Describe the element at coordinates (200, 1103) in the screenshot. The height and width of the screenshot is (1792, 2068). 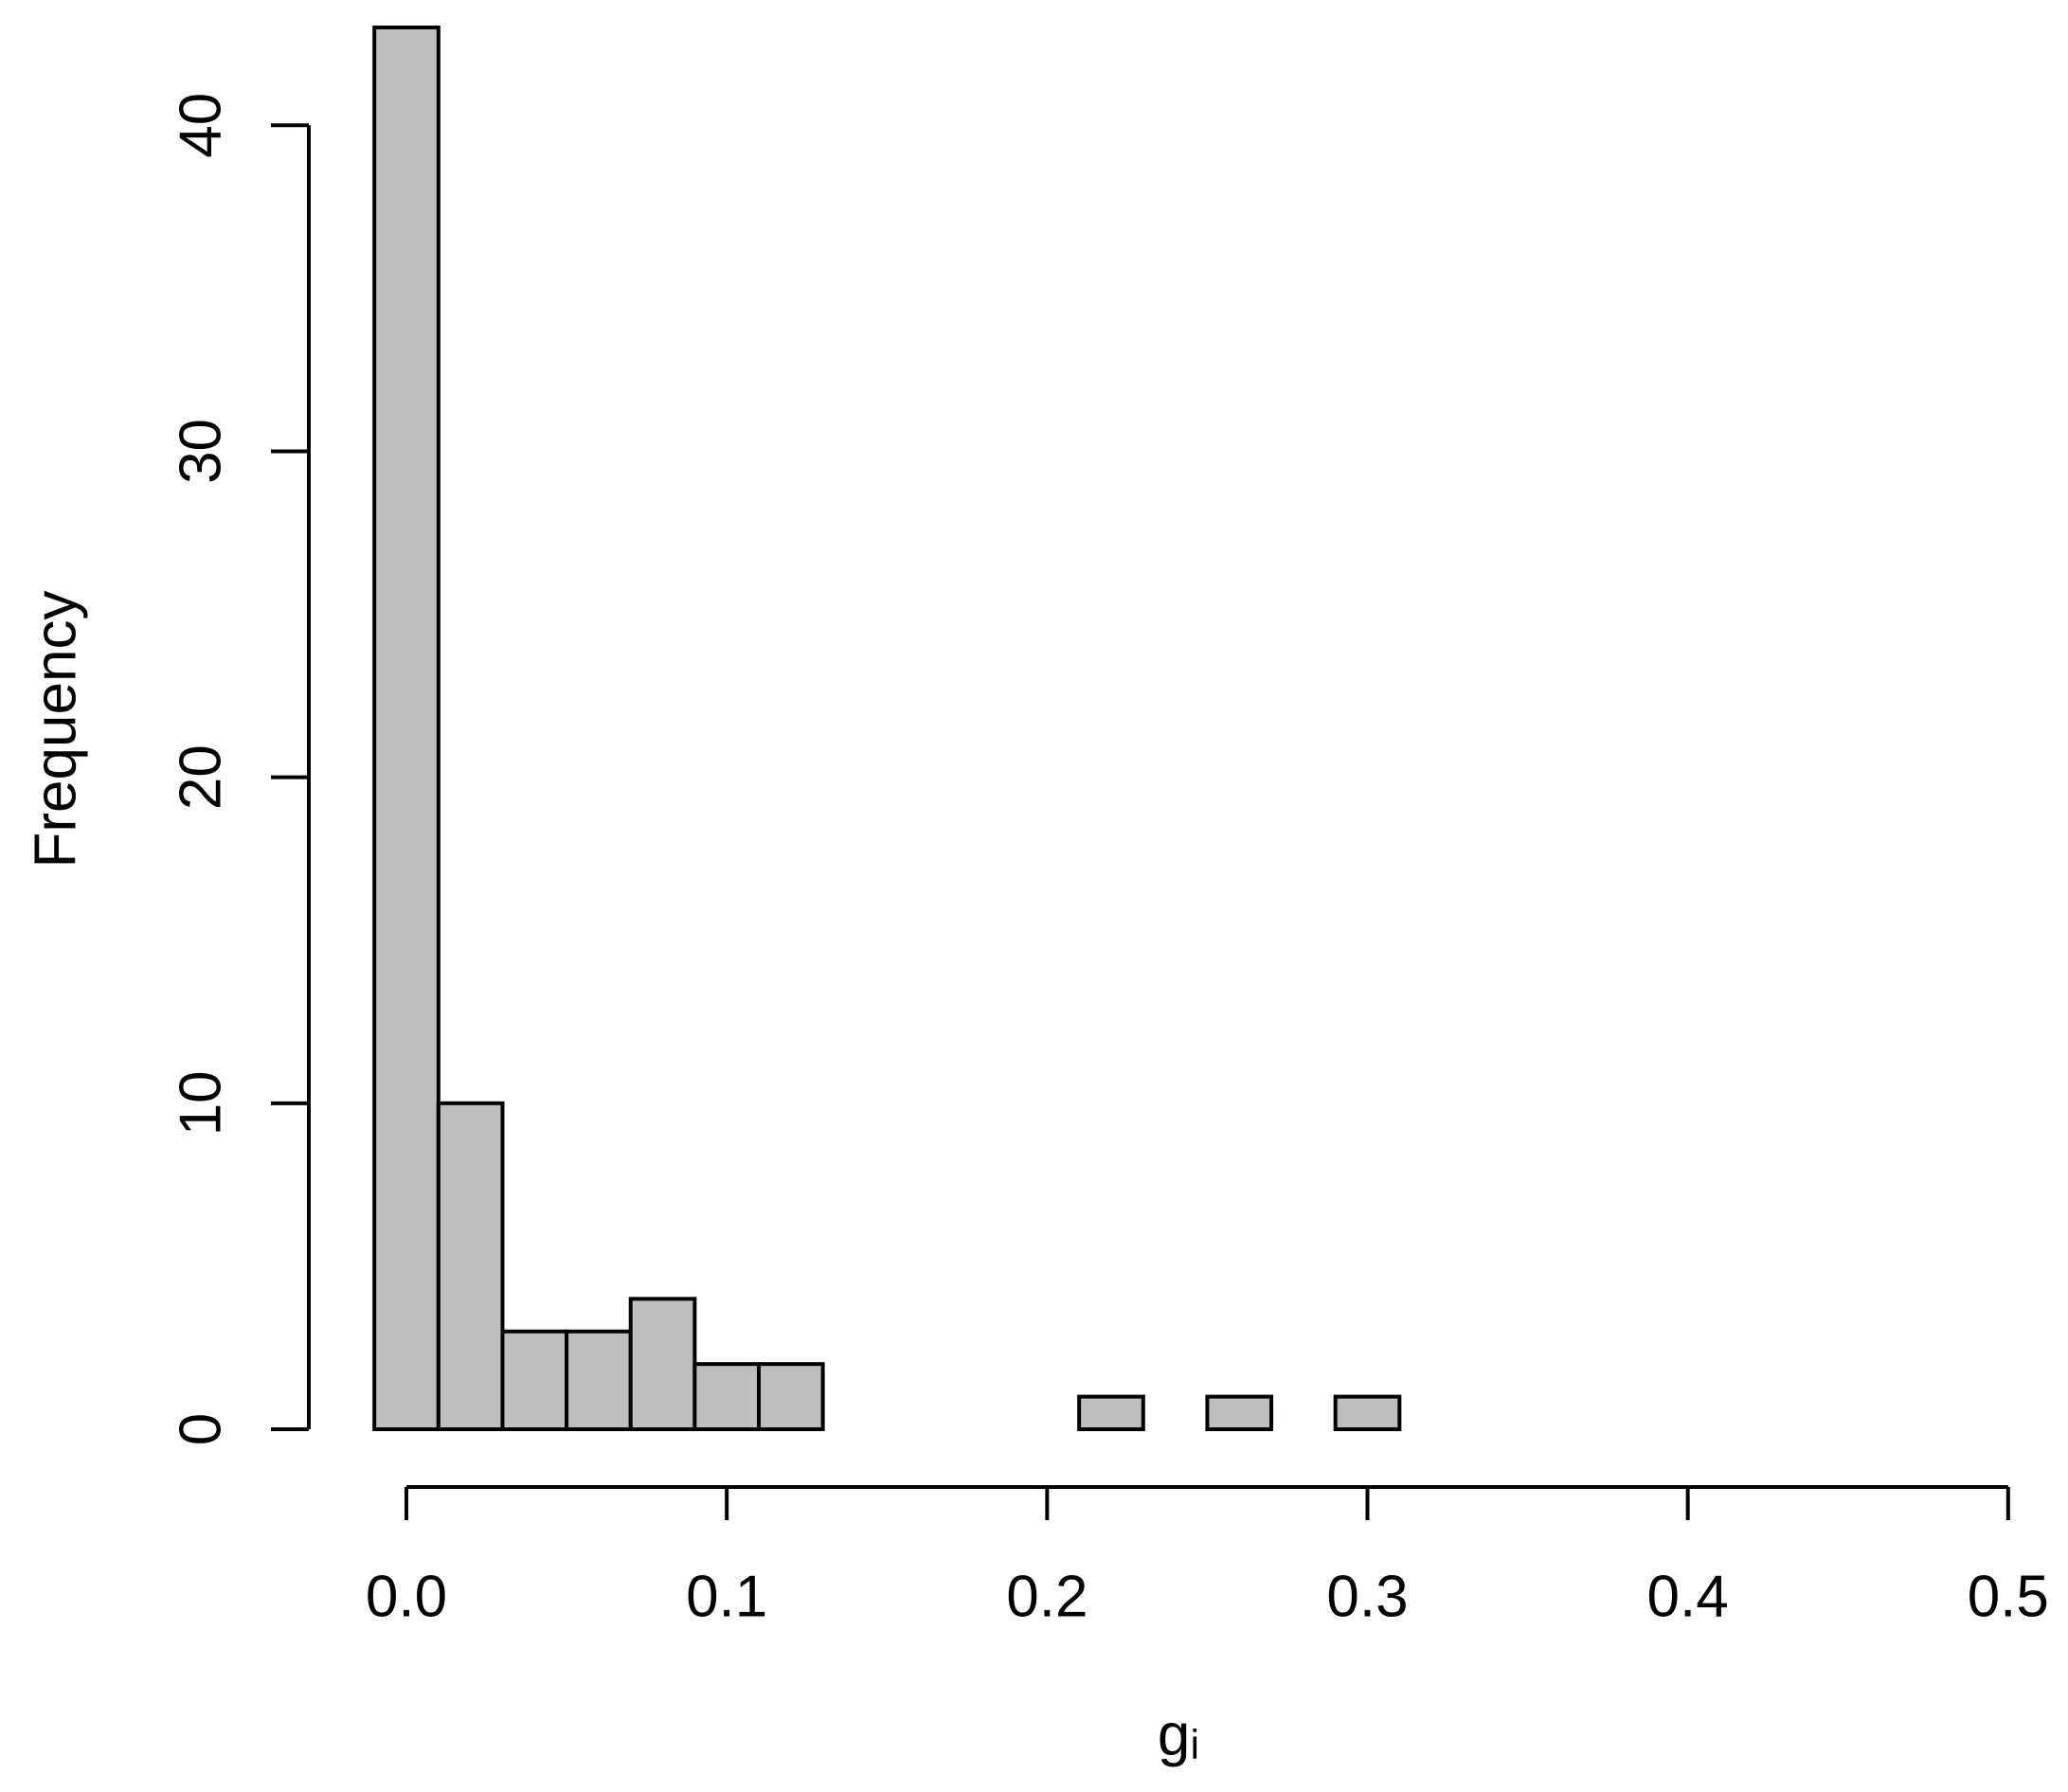
I see `y-tick-label: 10` at that location.